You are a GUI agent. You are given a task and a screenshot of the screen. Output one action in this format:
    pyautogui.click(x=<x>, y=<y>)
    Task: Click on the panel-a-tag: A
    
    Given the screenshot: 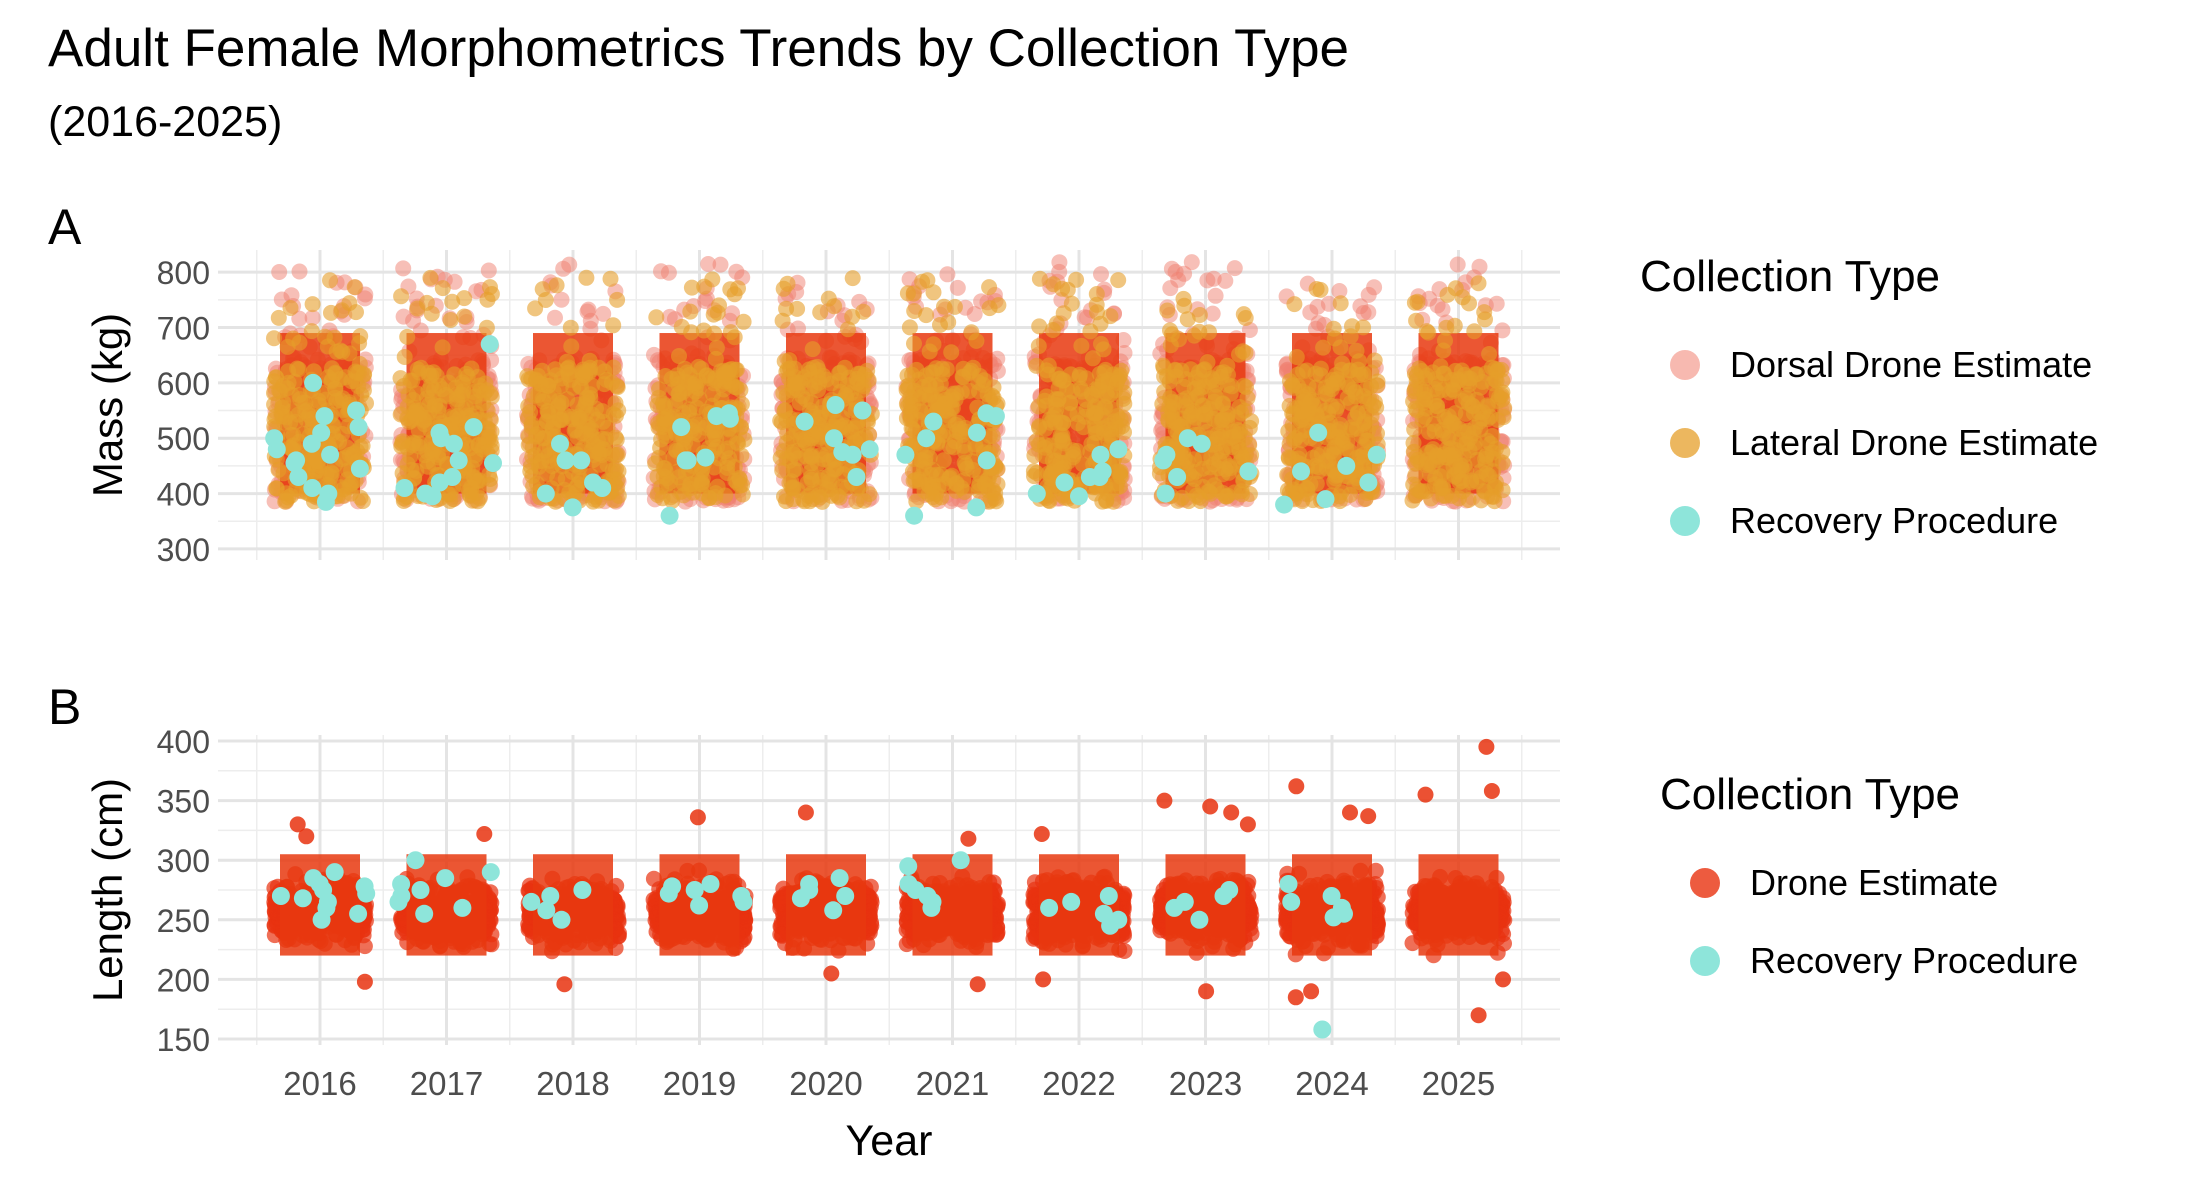 What is the action you would take?
    pyautogui.click(x=65, y=227)
    